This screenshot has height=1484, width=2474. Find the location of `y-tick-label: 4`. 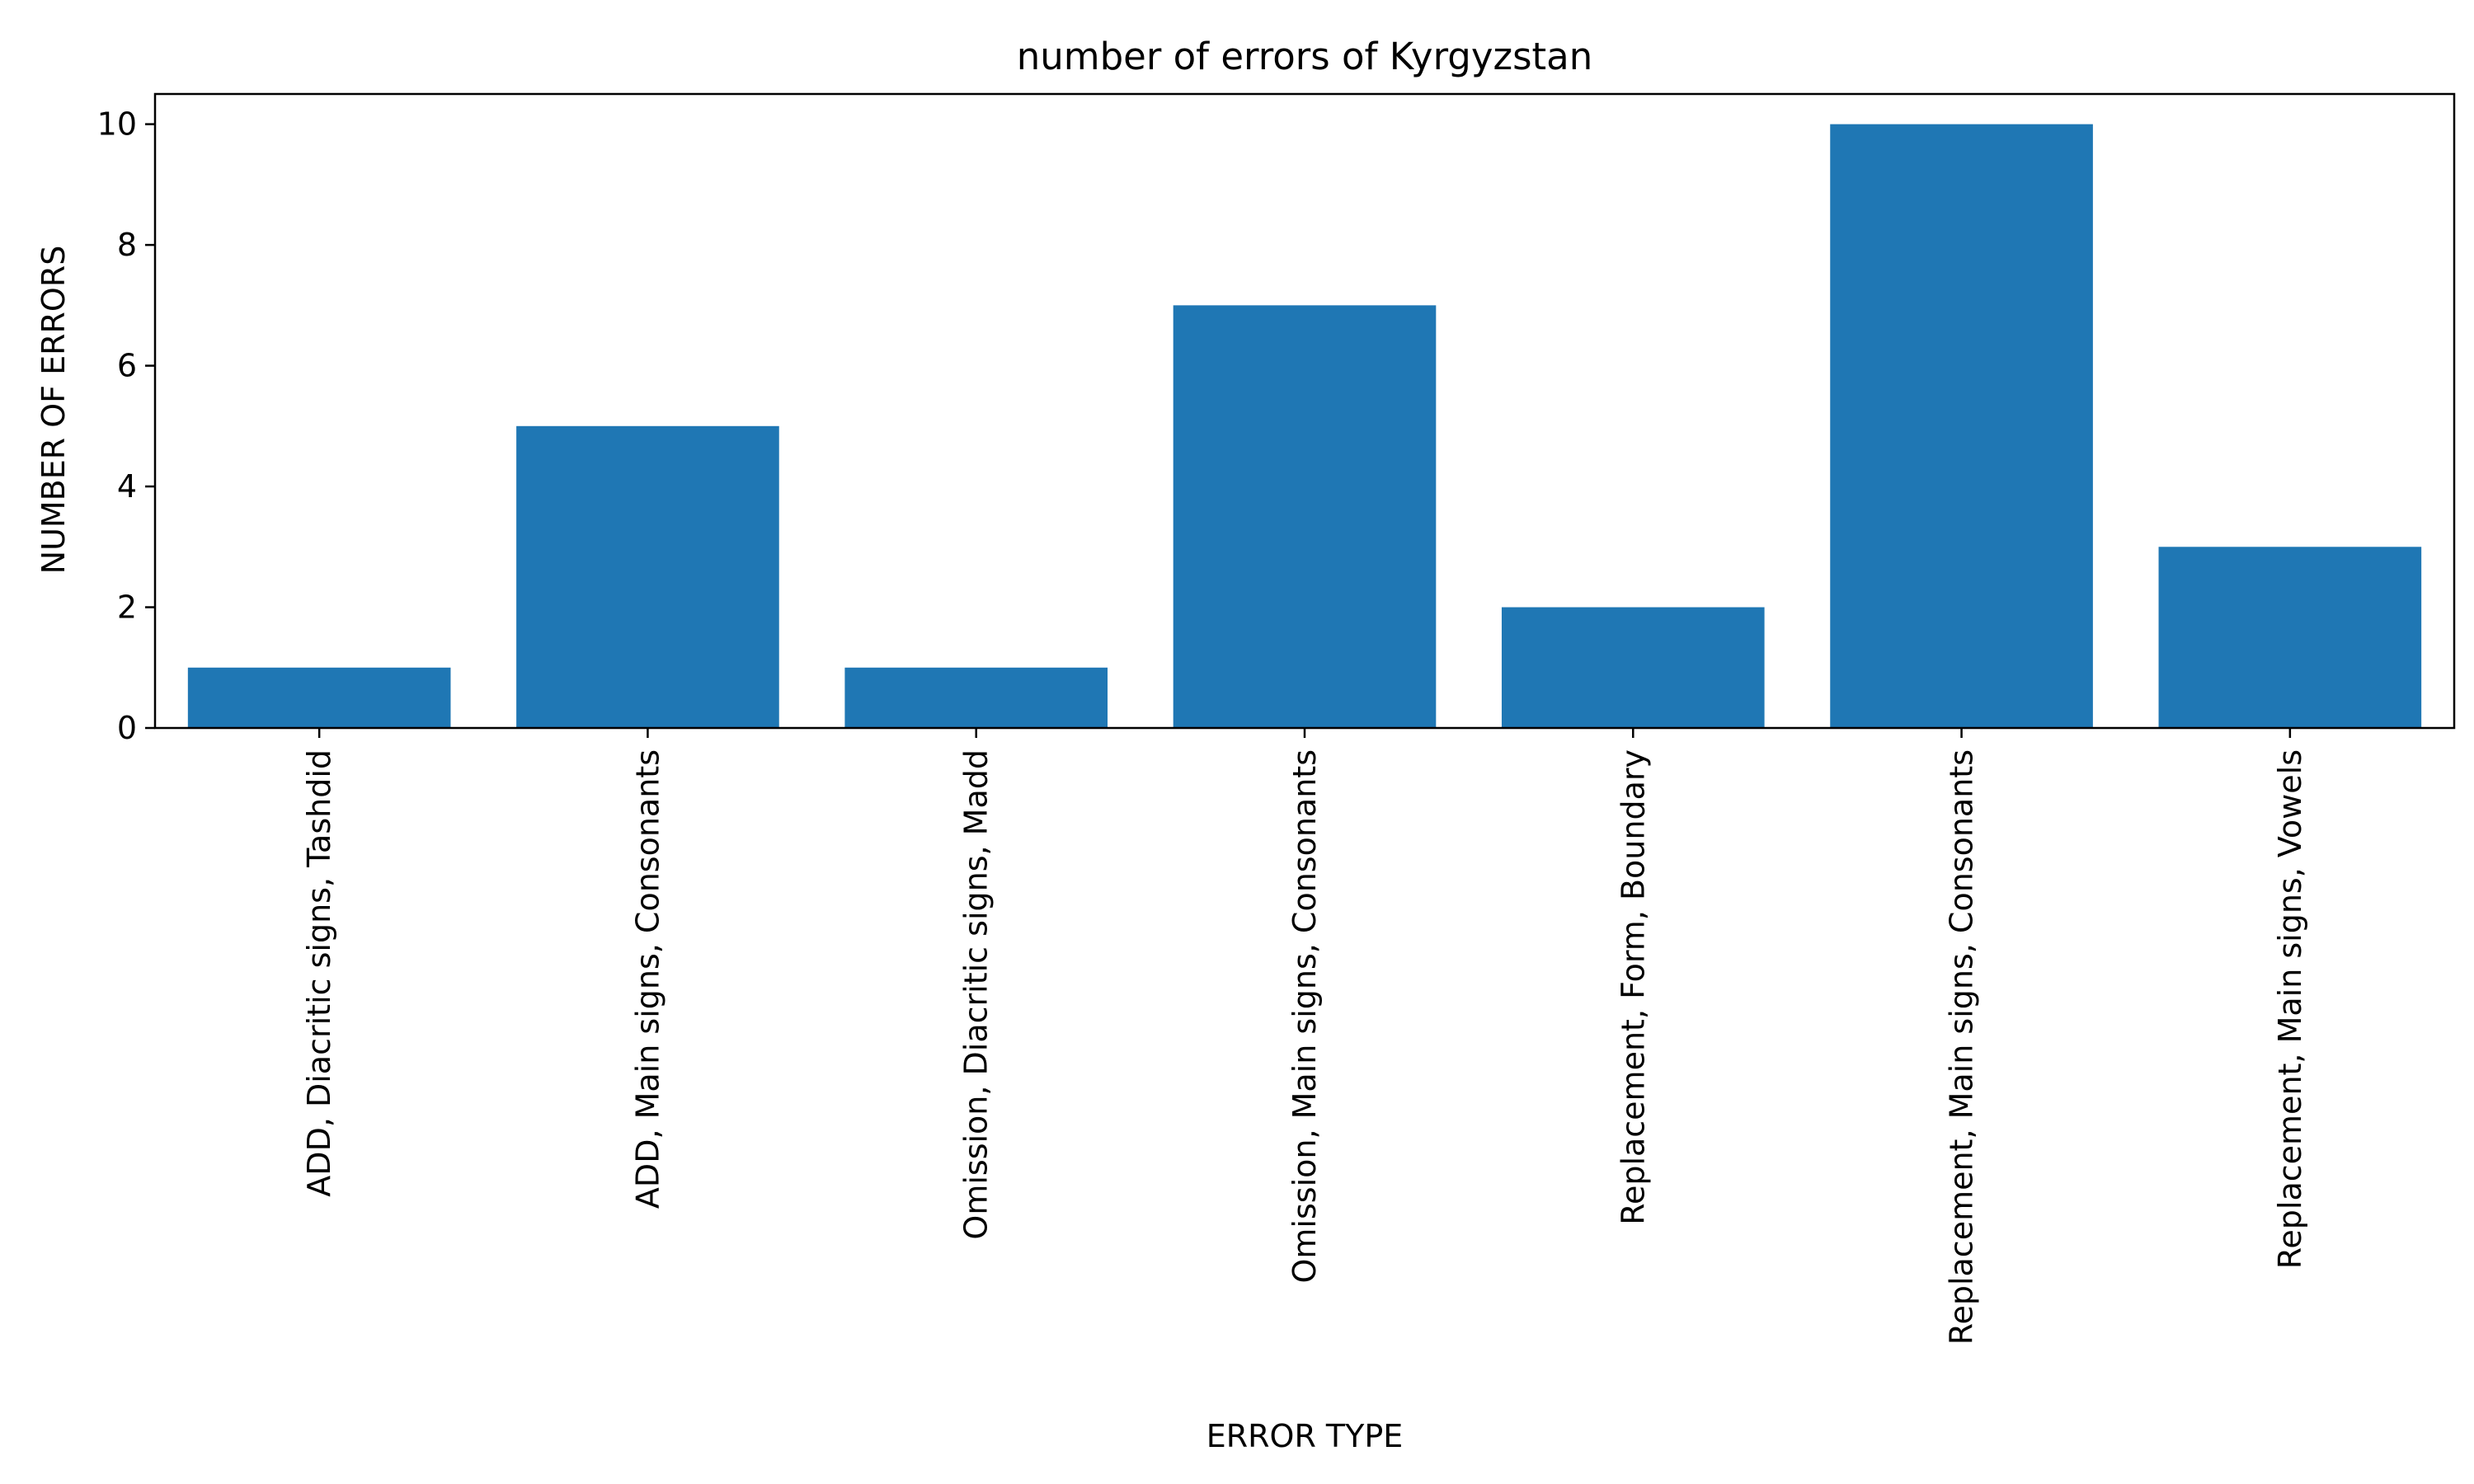

y-tick-label: 4 is located at coordinates (127, 486).